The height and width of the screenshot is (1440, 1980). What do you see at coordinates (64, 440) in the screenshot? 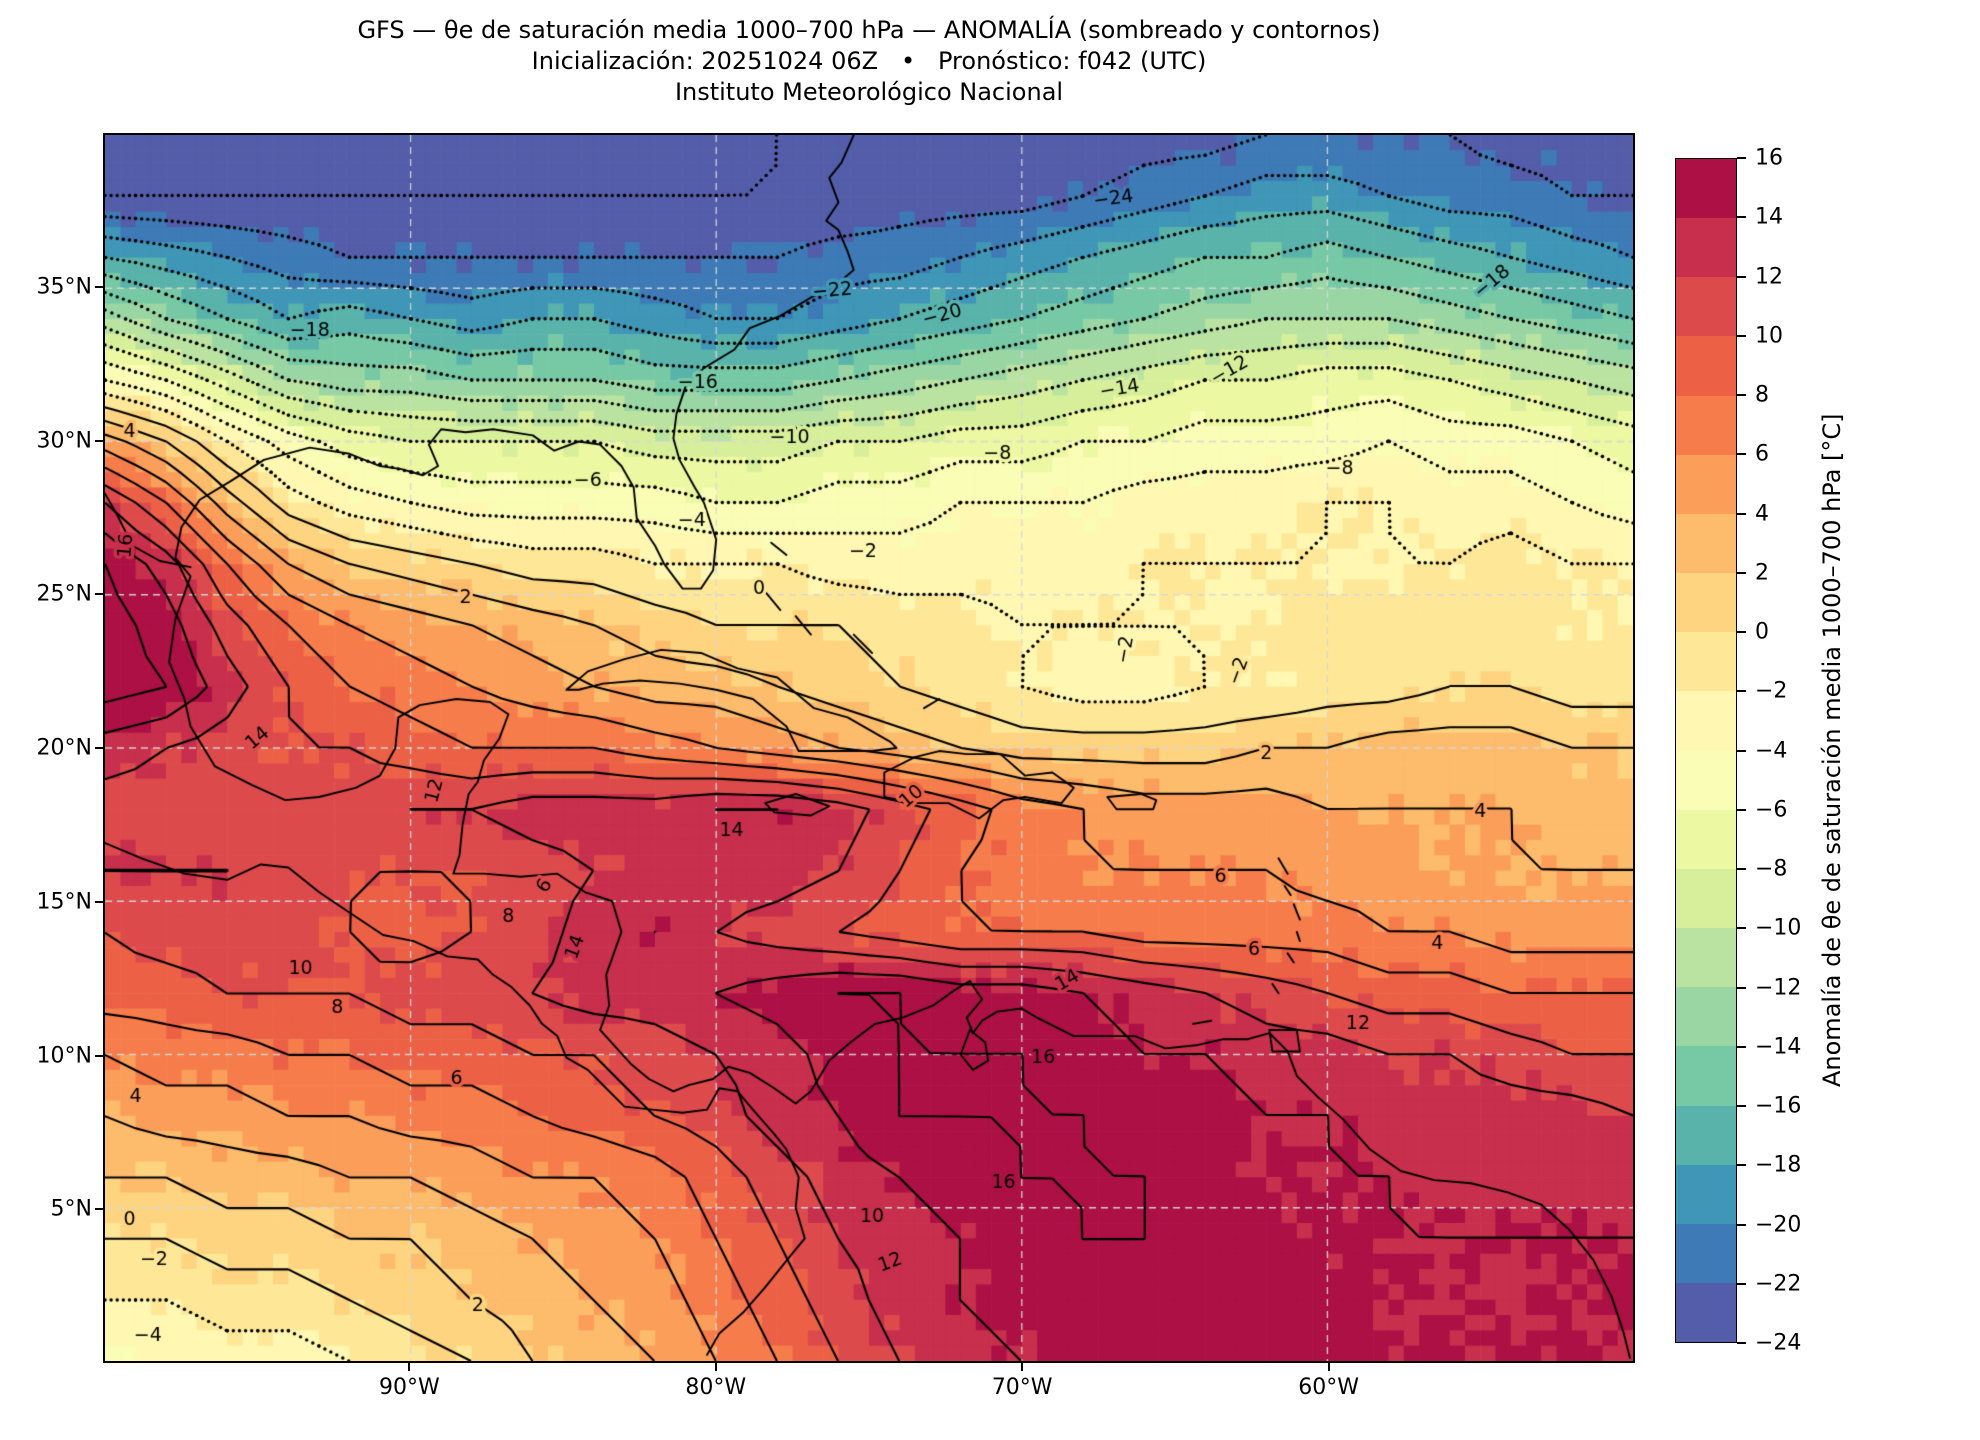
I see `y-tick-label: 30°N` at bounding box center [64, 440].